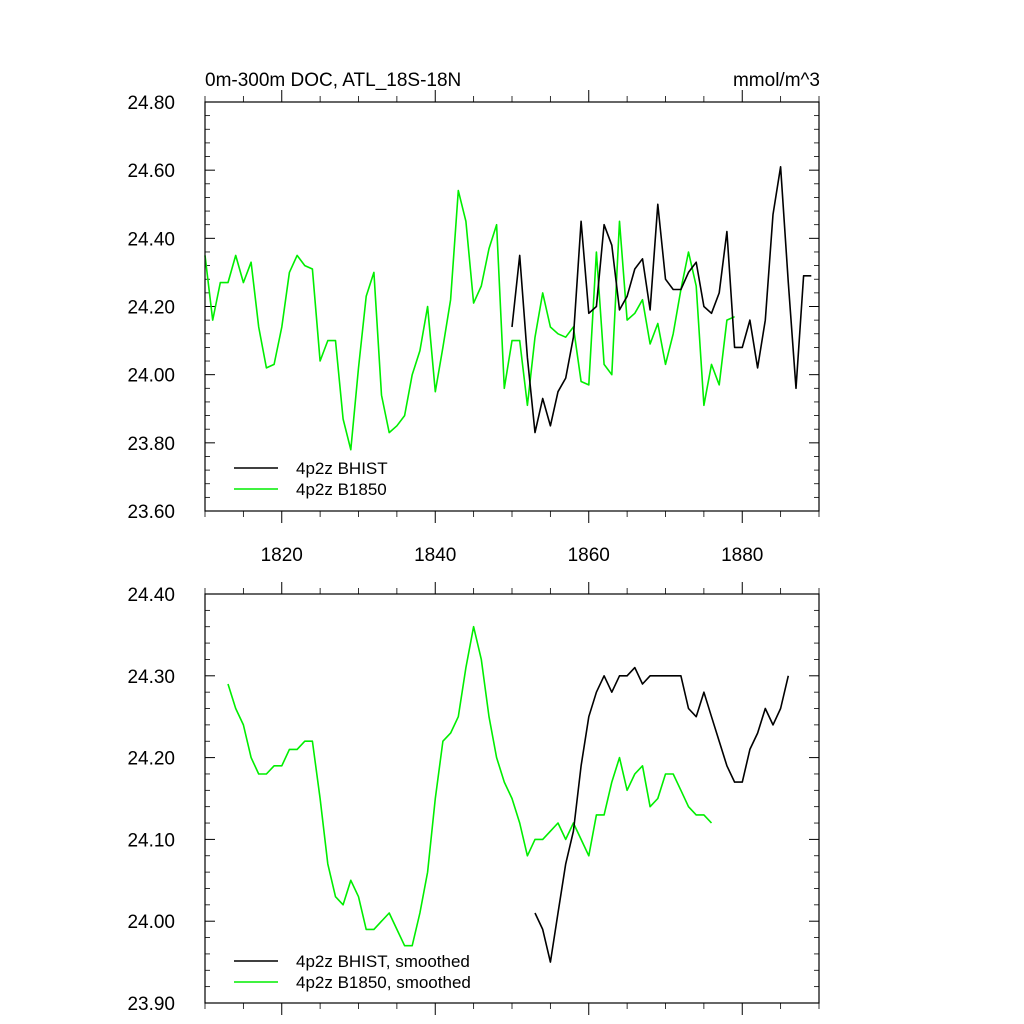 The image size is (1024, 1024). I want to click on x-tick-label: 1840, so click(435, 555).